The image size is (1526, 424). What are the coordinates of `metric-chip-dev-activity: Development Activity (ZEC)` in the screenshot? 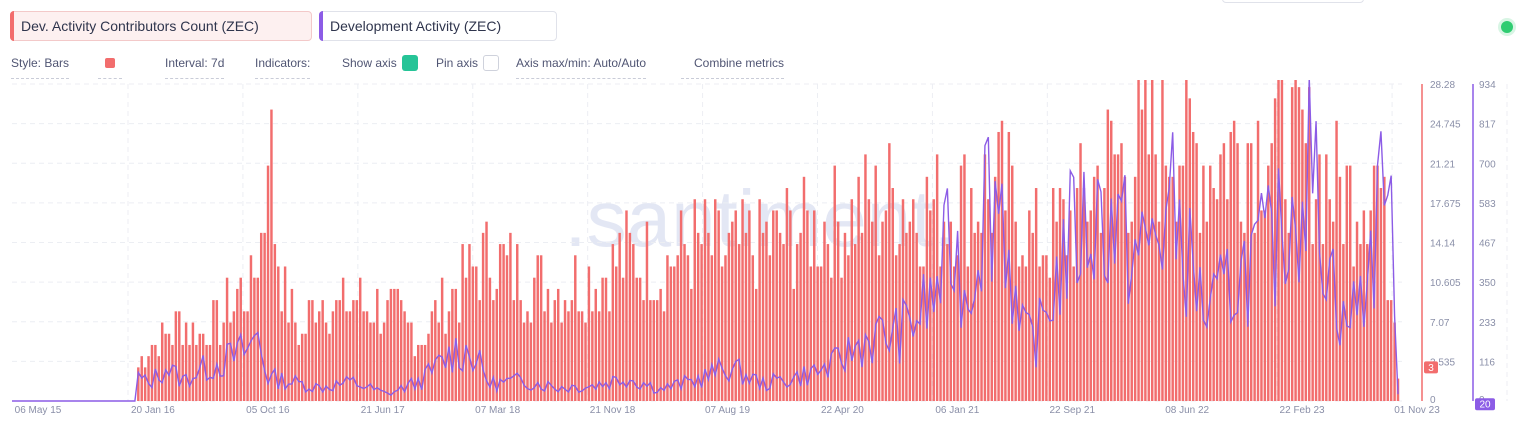 It's located at (438, 26).